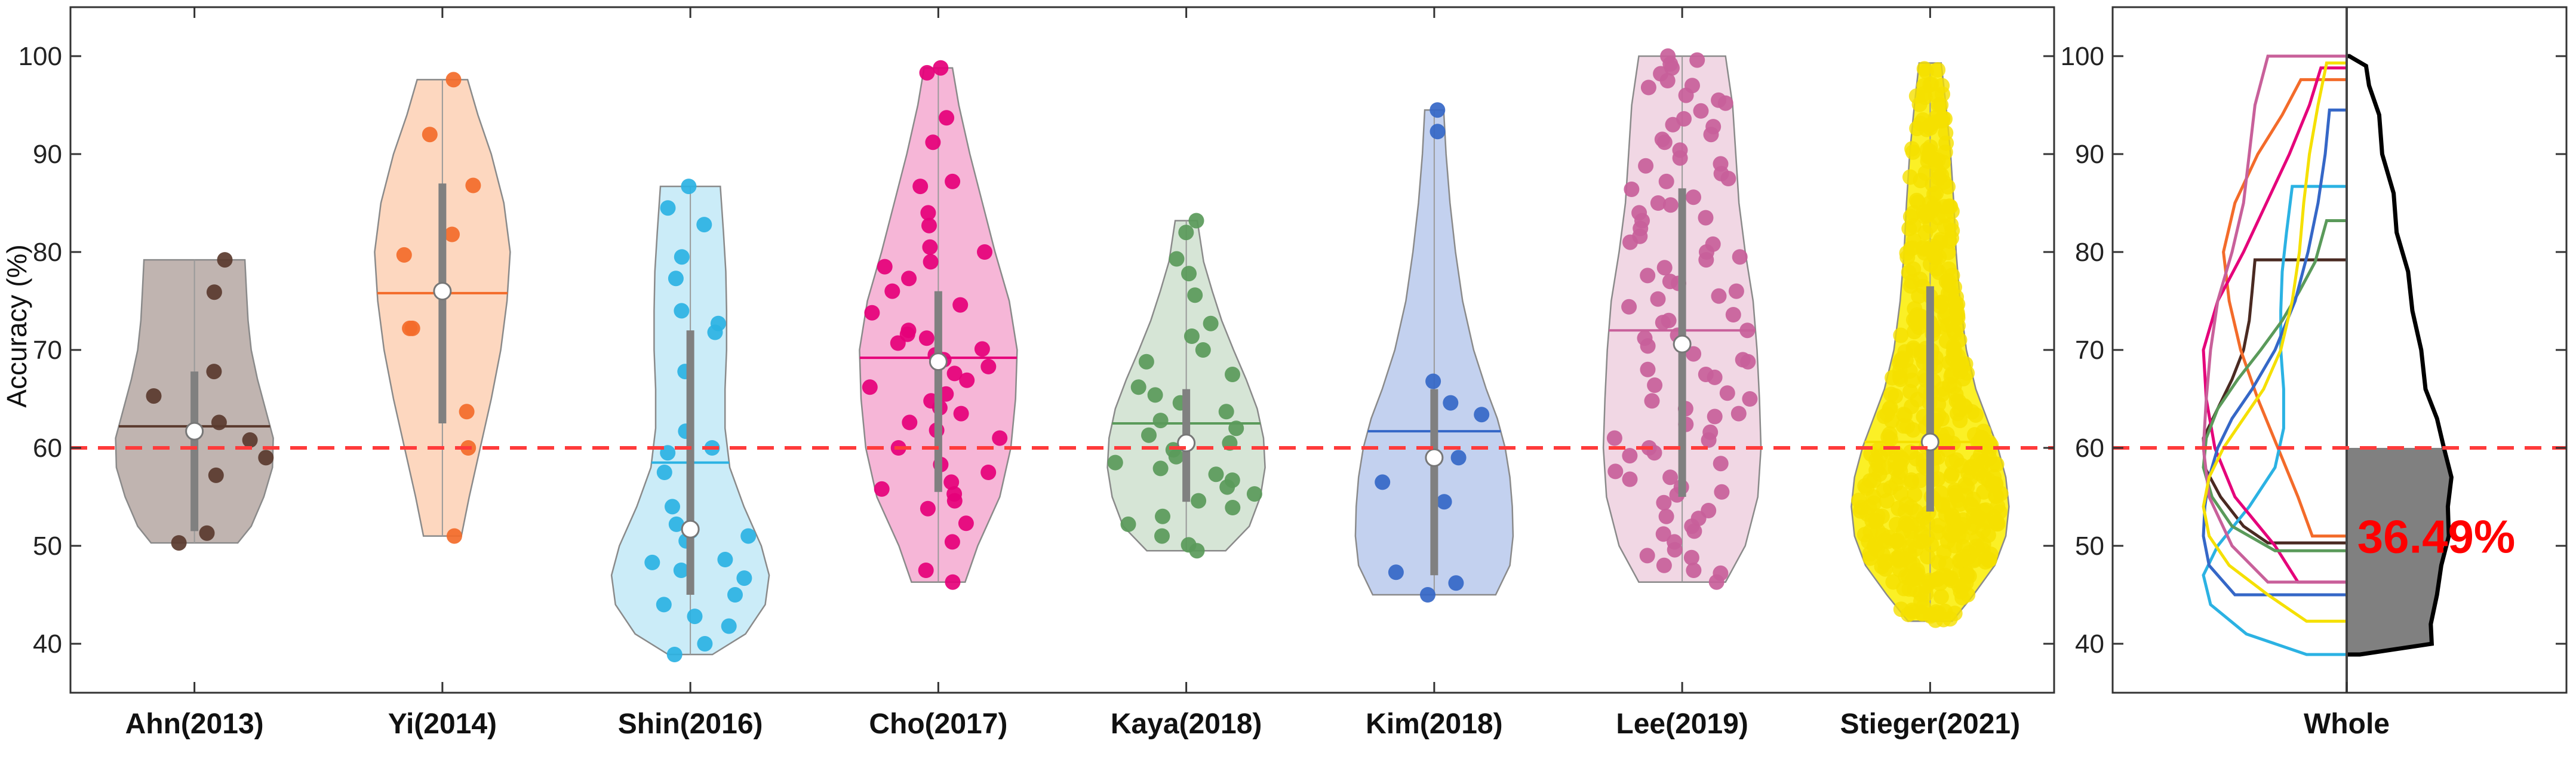 This screenshot has width=2576, height=762. Describe the element at coordinates (938, 724) in the screenshot. I see `x-tick-label: Cho(2017)` at that location.